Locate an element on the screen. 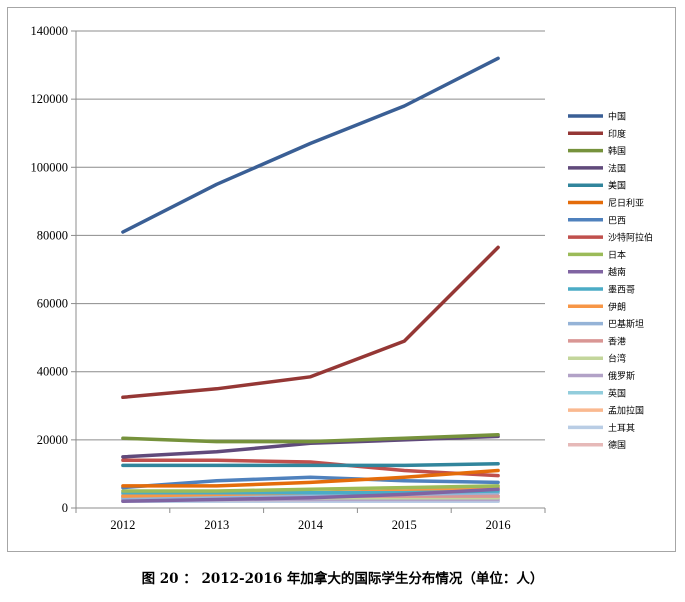 Image resolution: width=685 pixels, height=602 pixels. x-tick-label: 2016 is located at coordinates (498, 525).